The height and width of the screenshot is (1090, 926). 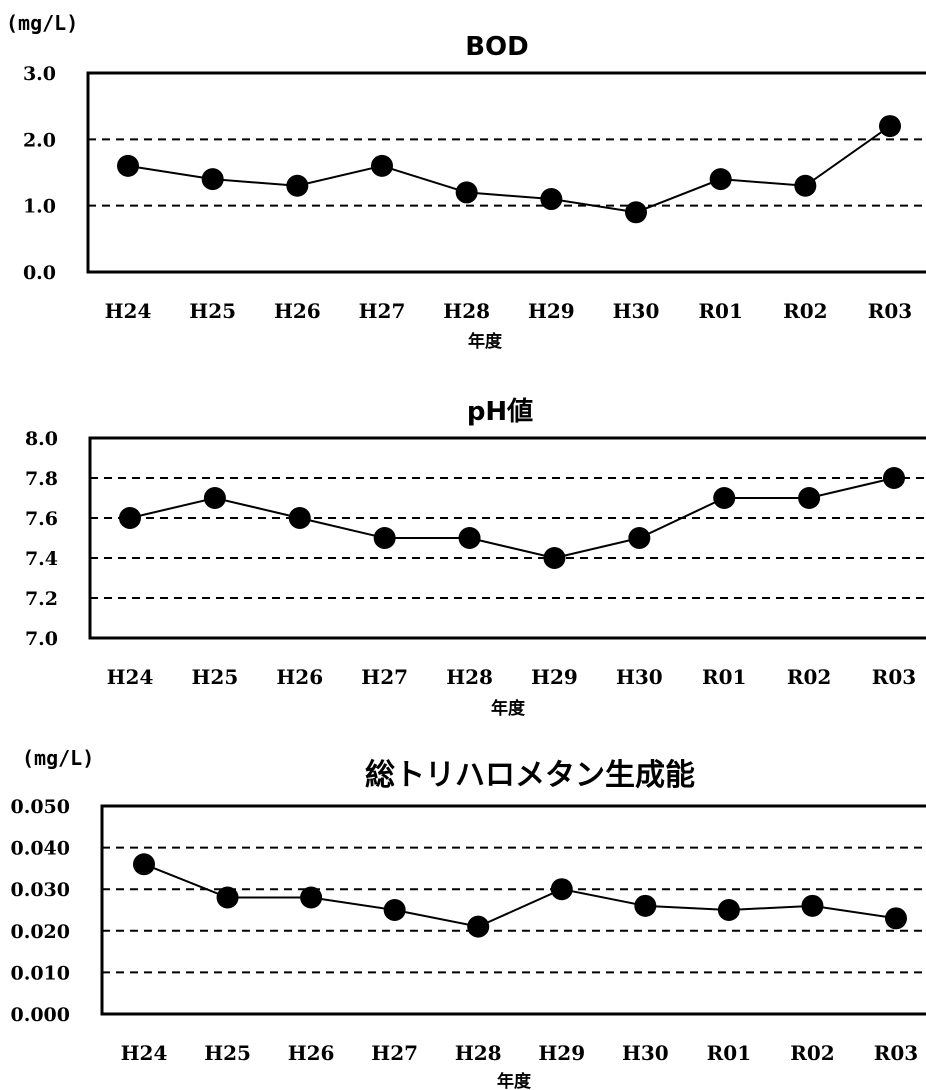 What do you see at coordinates (530, 775) in the screenshot?
I see `chart-title: 総トリハロメタン生成能` at bounding box center [530, 775].